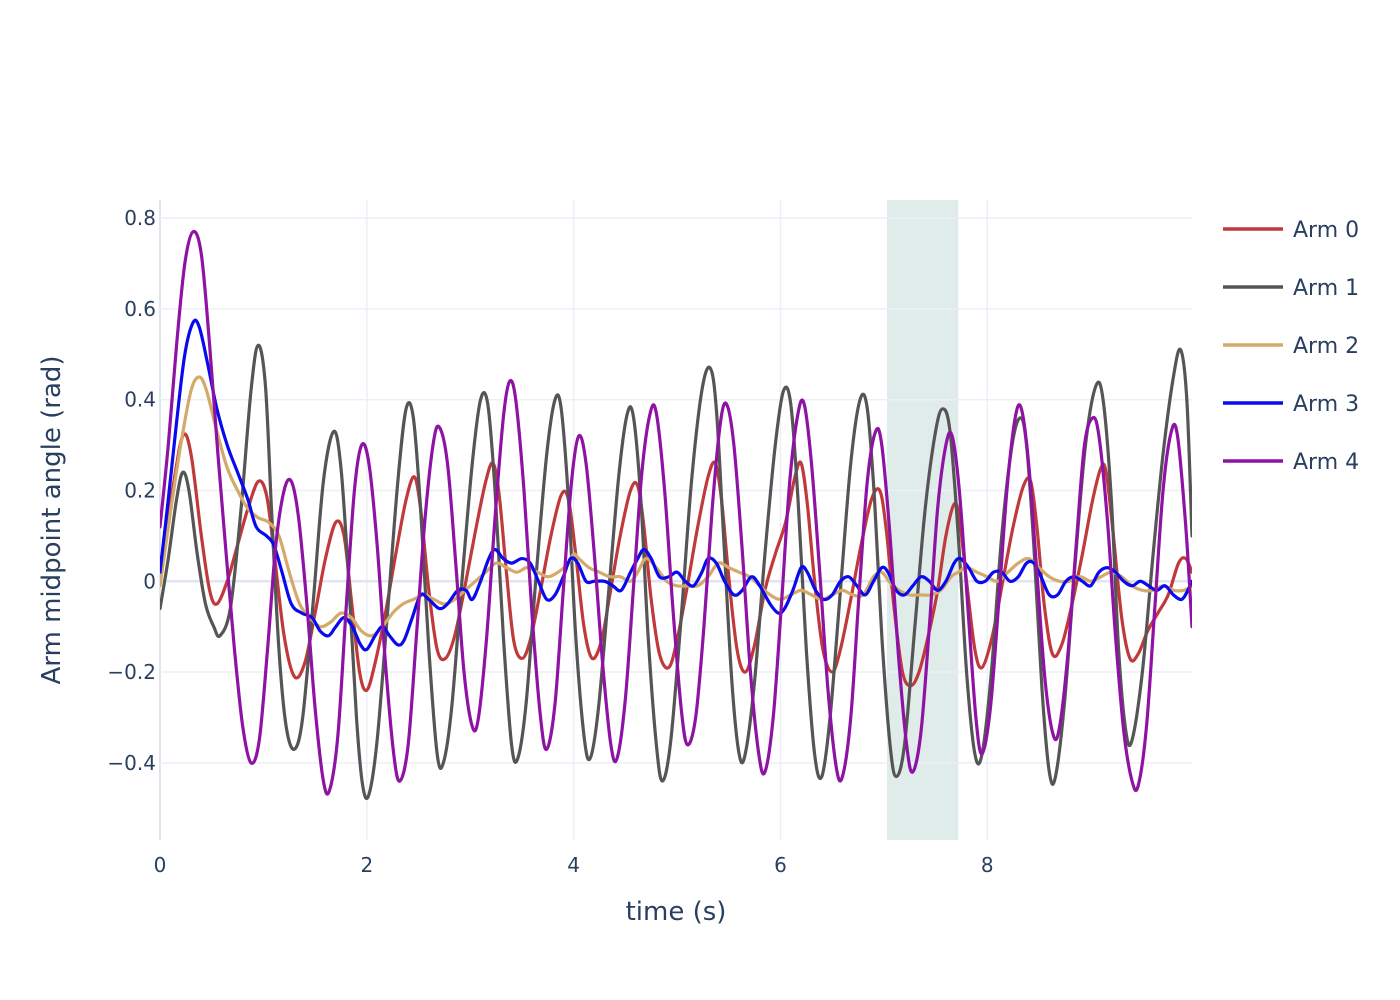 This screenshot has height=1000, width=1400. What do you see at coordinates (780, 865) in the screenshot?
I see `x-tick-label: 6` at bounding box center [780, 865].